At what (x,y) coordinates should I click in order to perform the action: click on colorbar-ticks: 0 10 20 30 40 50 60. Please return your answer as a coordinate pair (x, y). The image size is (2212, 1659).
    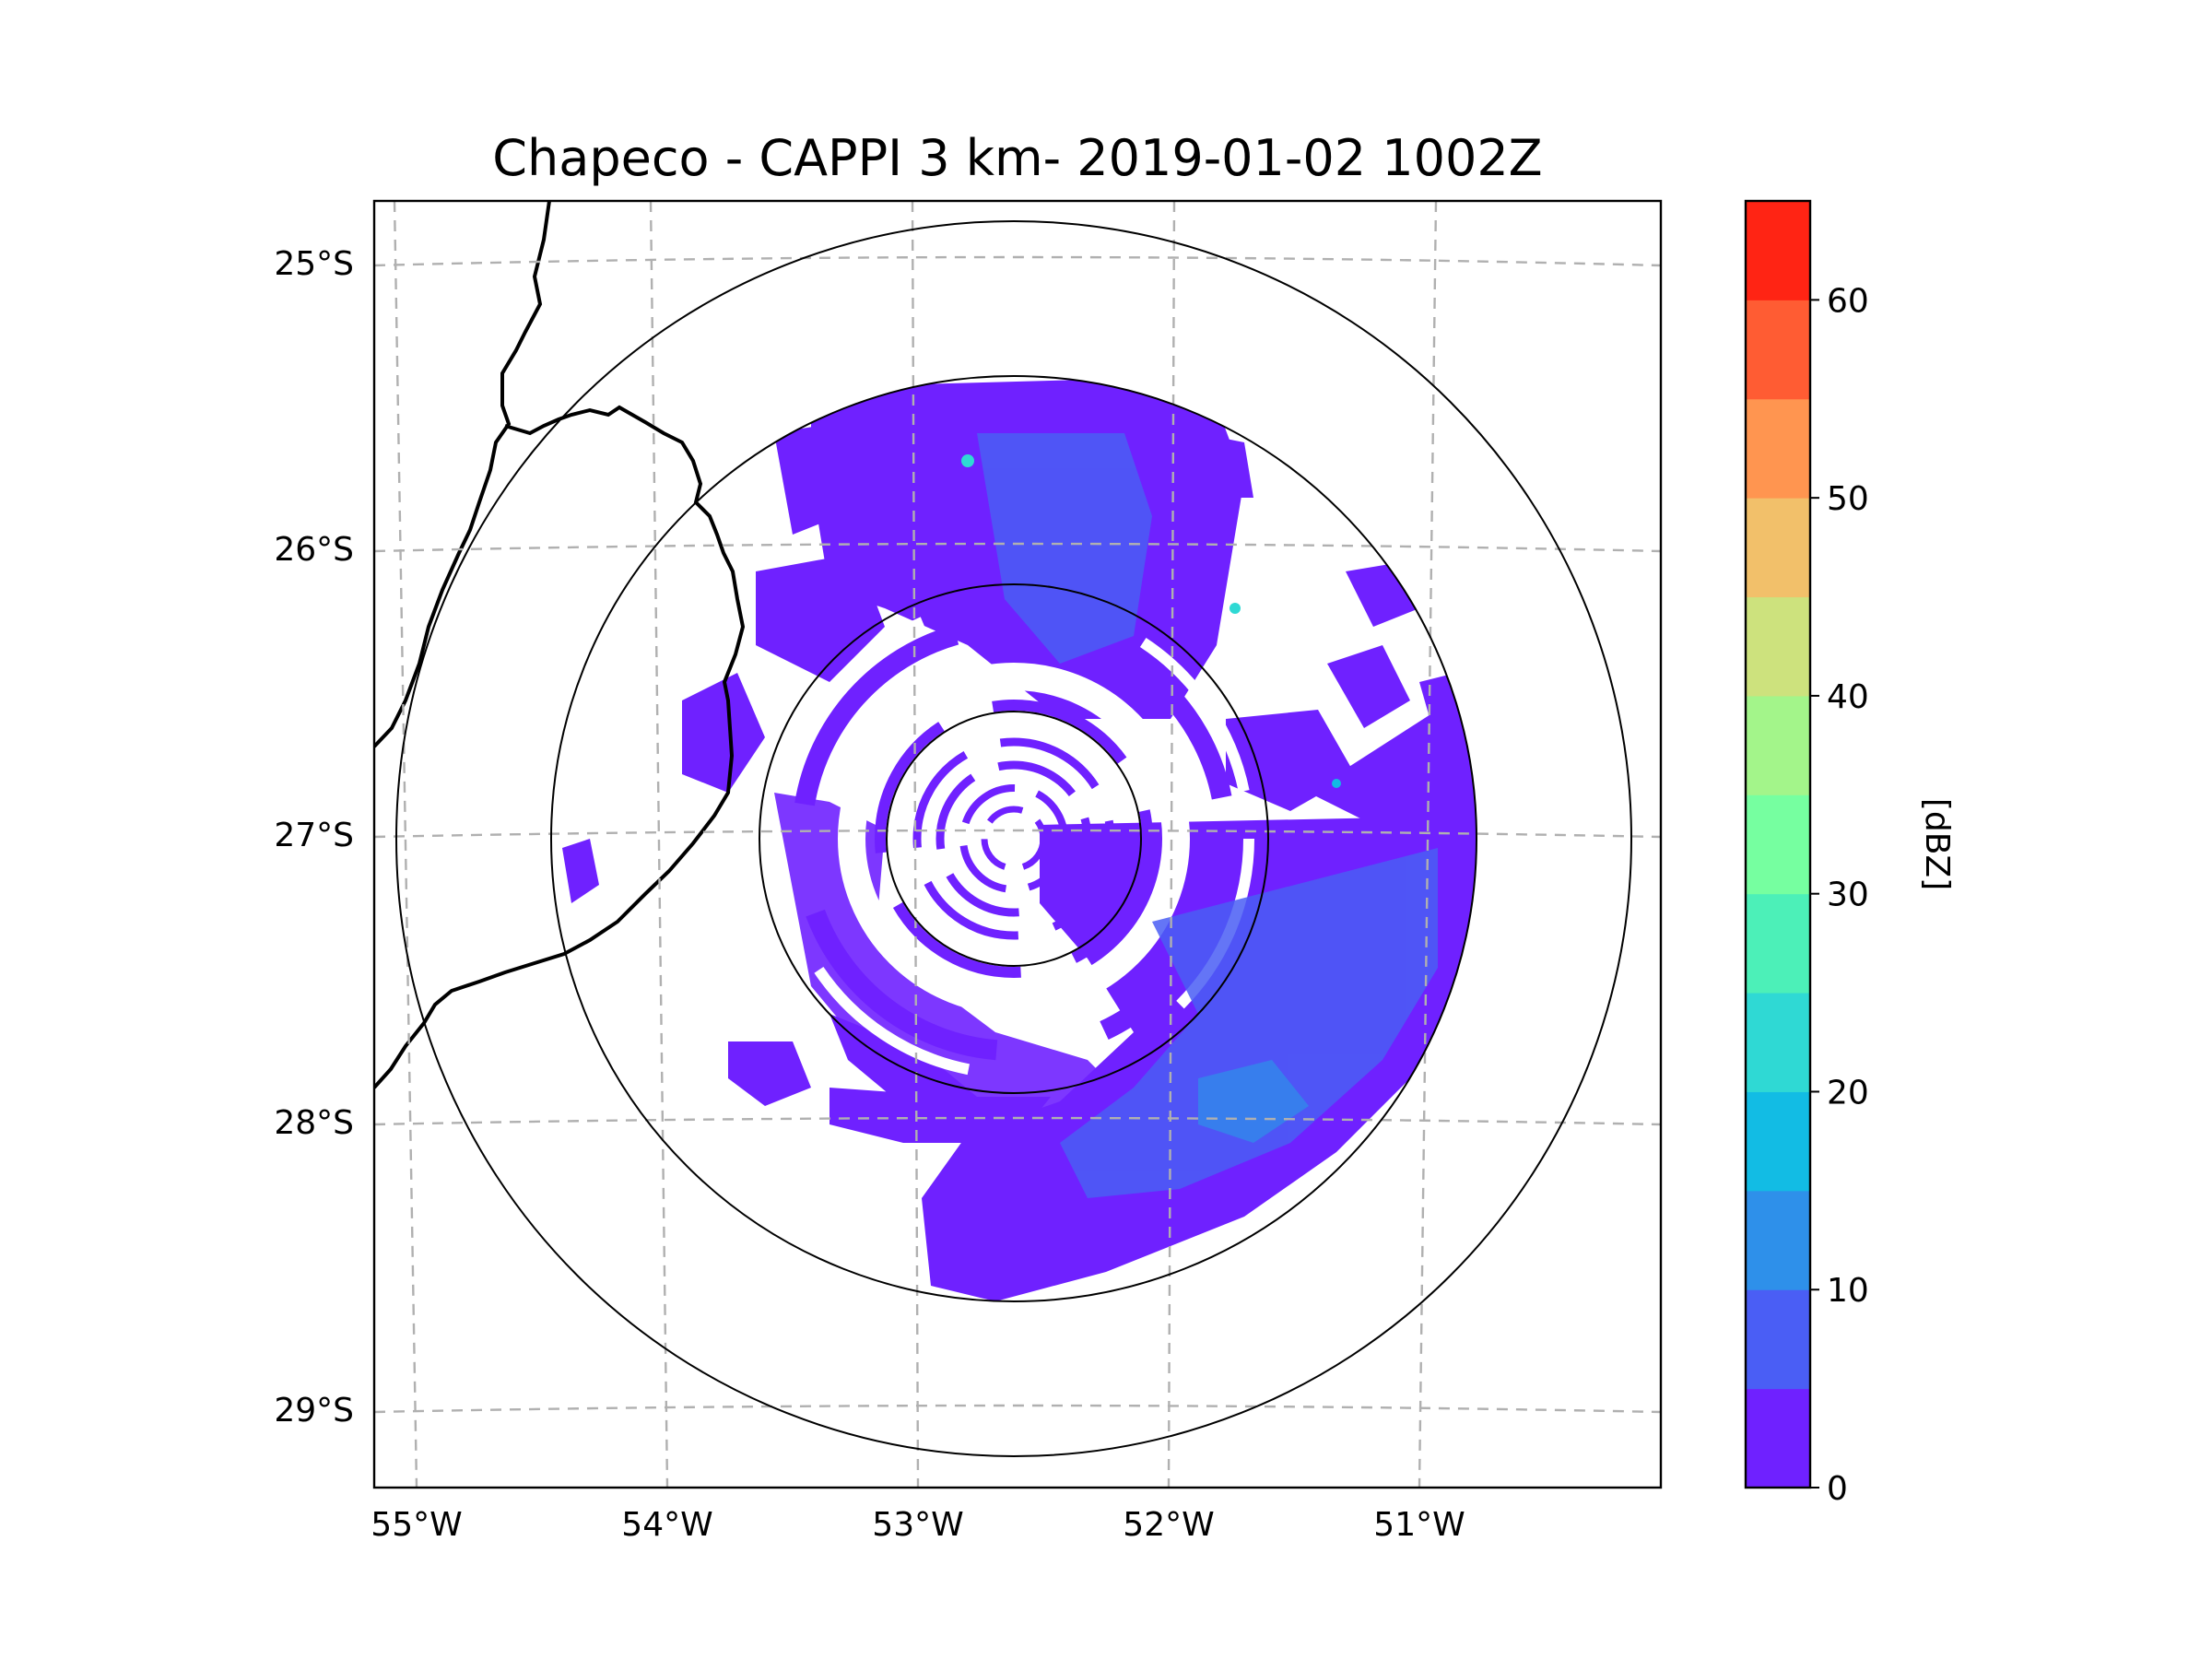
    Looking at the image, I should click on (1839, 895).